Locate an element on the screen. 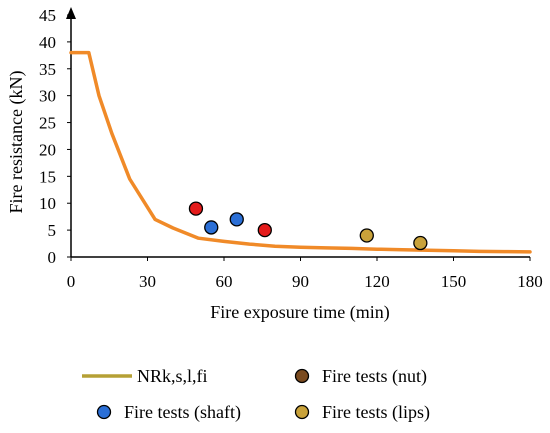 The height and width of the screenshot is (433, 550). x-tick-label: 120 is located at coordinates (377, 281).